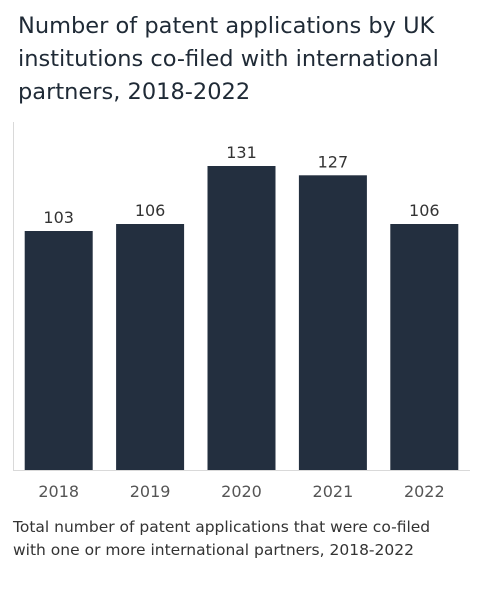  I want to click on bar-2019, so click(150, 347).